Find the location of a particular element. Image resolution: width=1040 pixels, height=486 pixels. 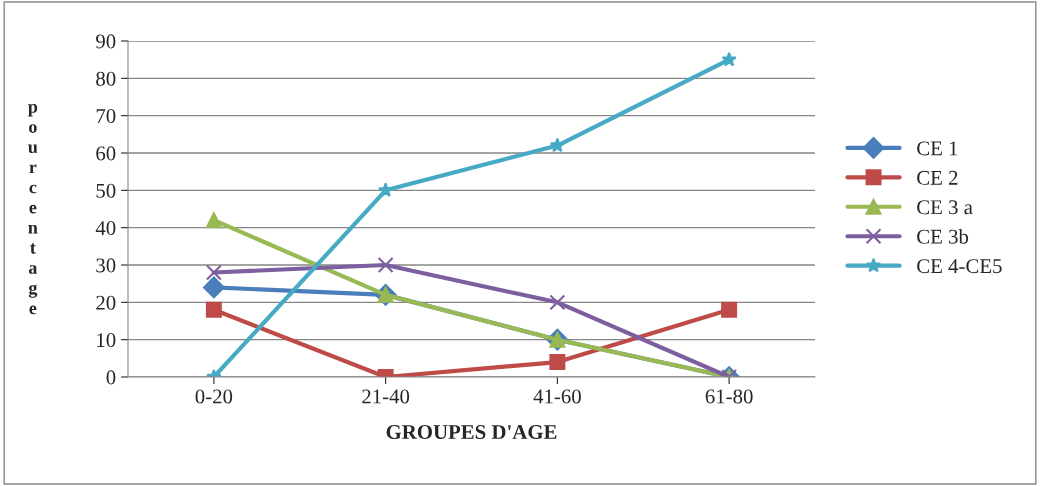

y-tick-label: 40 is located at coordinates (105, 228).